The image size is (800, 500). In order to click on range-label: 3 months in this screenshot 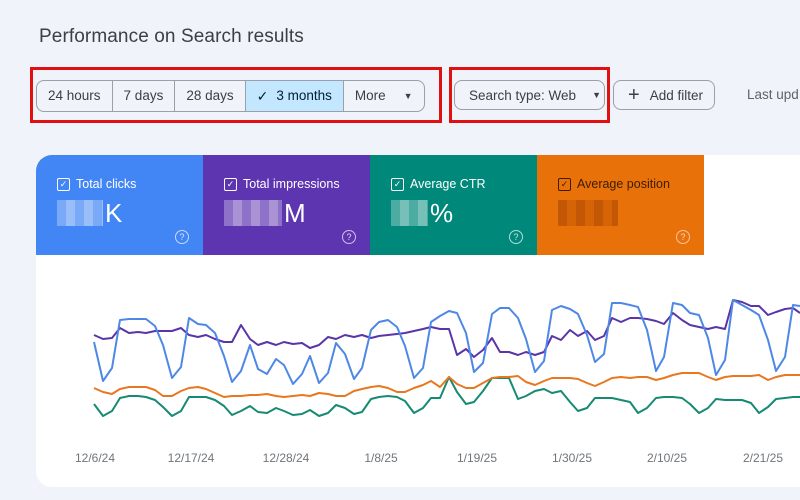, I will do `click(304, 95)`.